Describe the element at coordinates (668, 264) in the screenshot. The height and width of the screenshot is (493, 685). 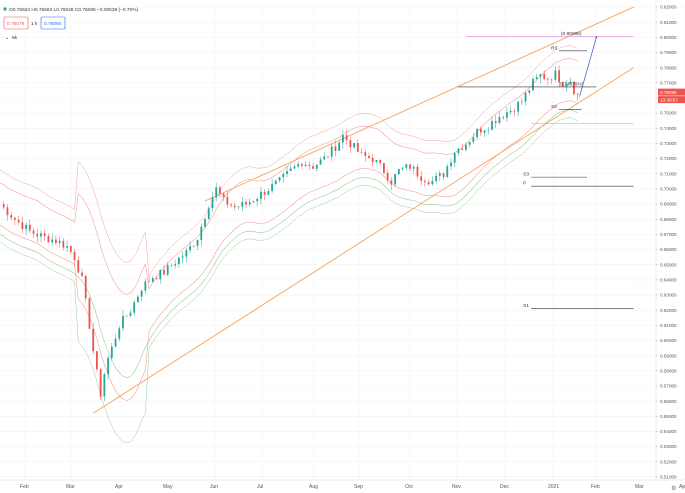
I see `price-tick-label: 0.65000` at that location.